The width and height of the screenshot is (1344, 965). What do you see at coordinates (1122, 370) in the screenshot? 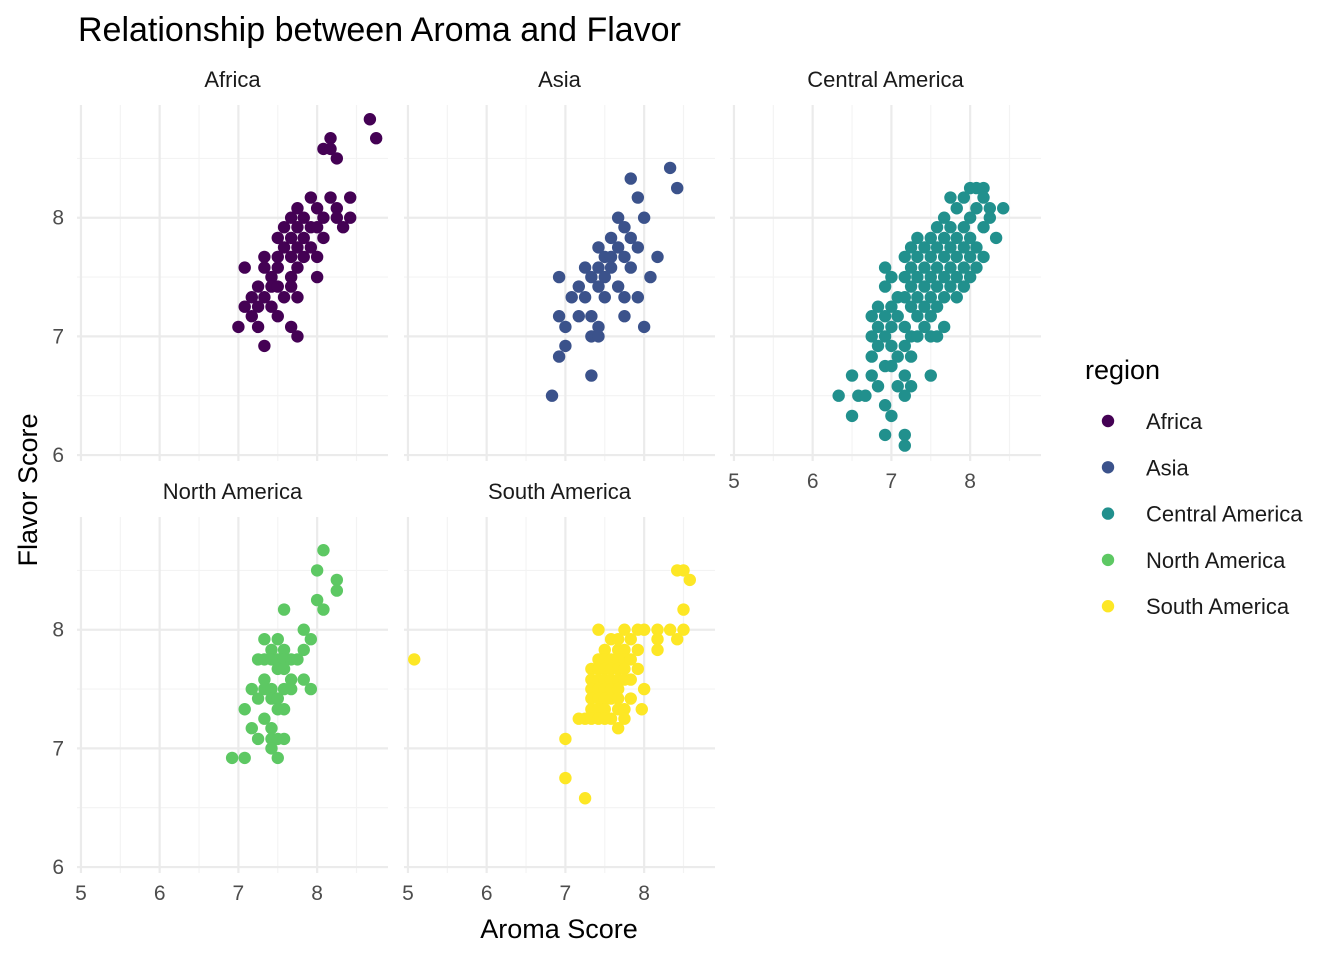
I see `legend-title: region` at bounding box center [1122, 370].